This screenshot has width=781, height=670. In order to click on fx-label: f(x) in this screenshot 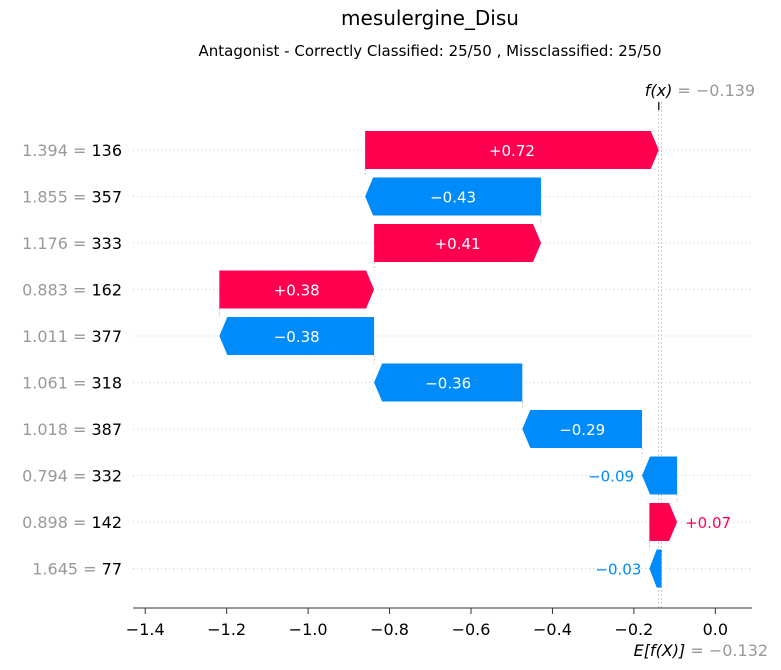, I will do `click(661, 90)`.